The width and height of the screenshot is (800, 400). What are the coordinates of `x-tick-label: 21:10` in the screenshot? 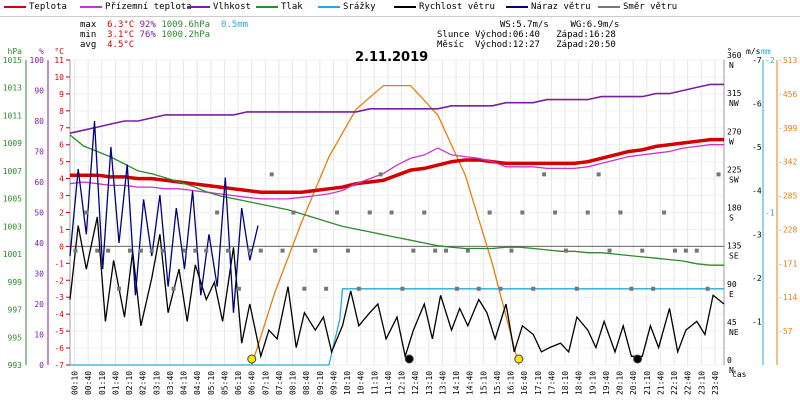 It's located at (647, 383).